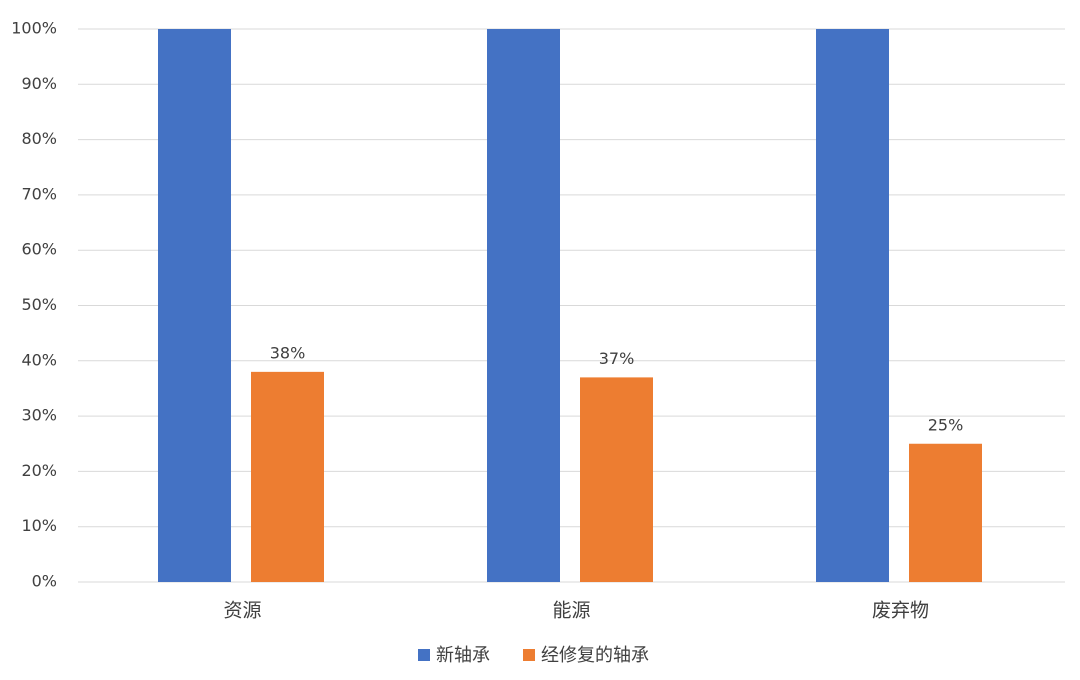 The image size is (1080, 680). I want to click on y-tick-label: 10%, so click(39, 525).